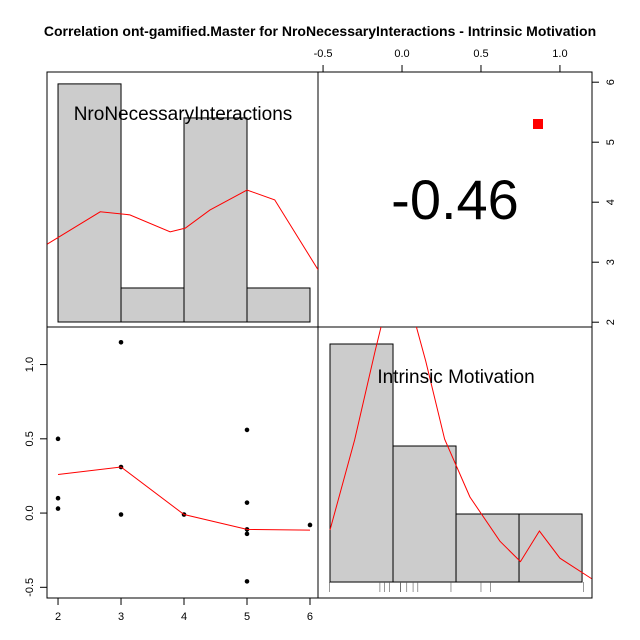 This screenshot has width=640, height=640. What do you see at coordinates (30, 587) in the screenshot?
I see `y-tick-label: -0.5` at bounding box center [30, 587].